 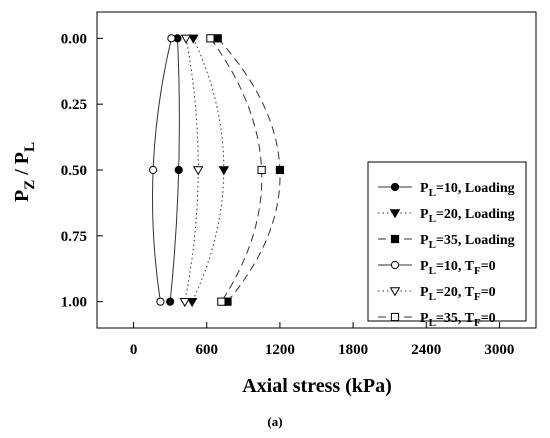 What do you see at coordinates (74, 39) in the screenshot?
I see `y-tick-label: 0.00` at bounding box center [74, 39].